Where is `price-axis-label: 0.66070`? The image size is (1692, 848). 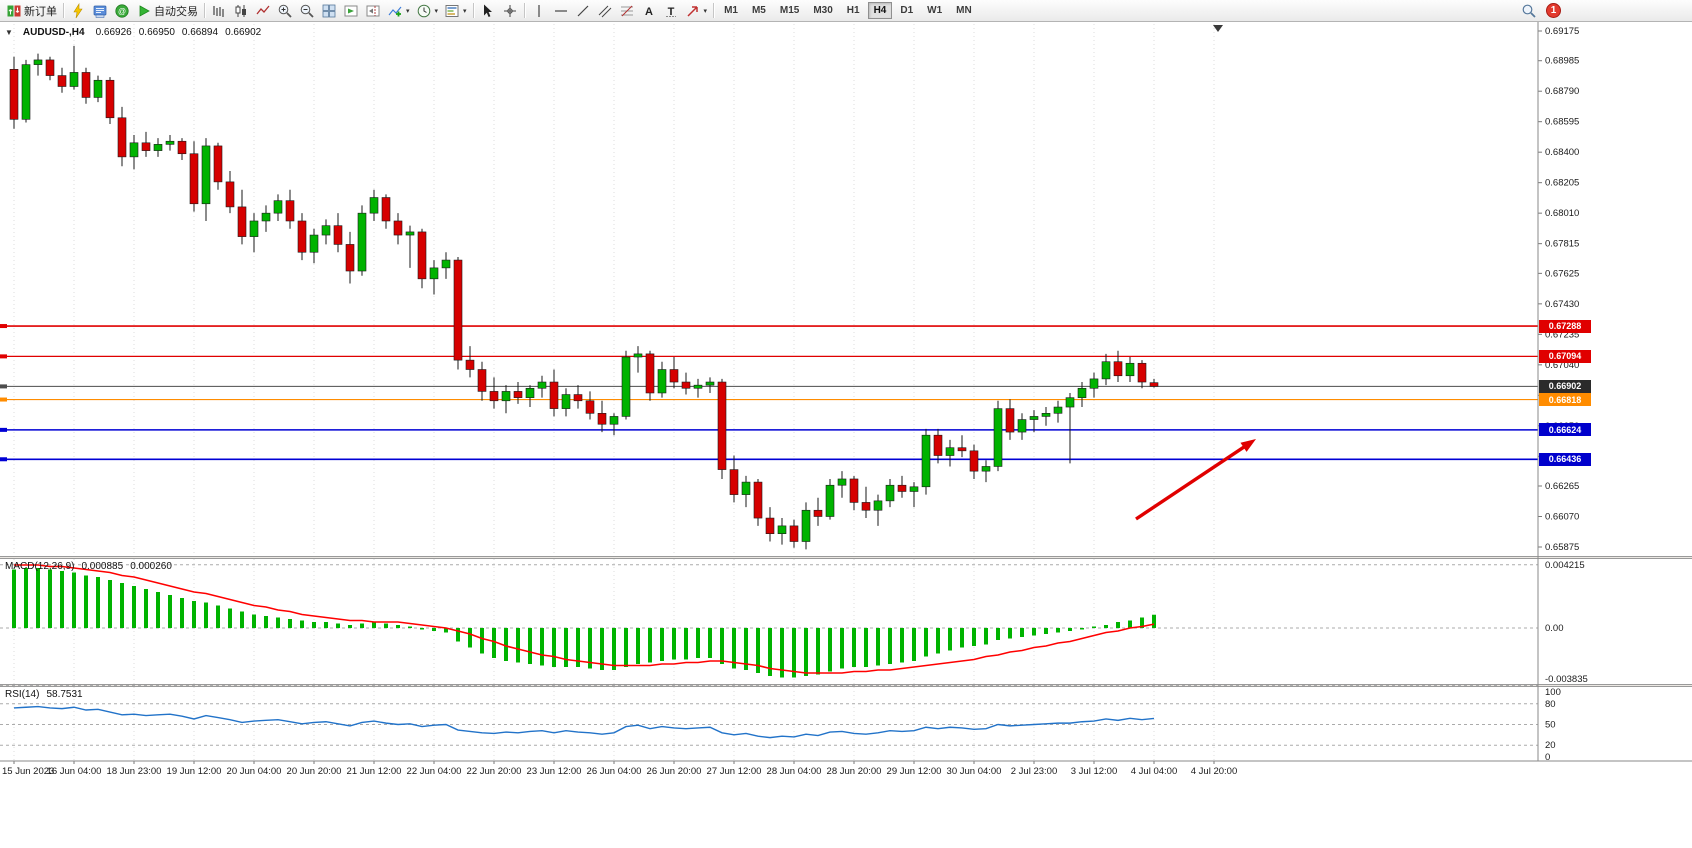
price-axis-label: 0.66070 is located at coordinates (1562, 516).